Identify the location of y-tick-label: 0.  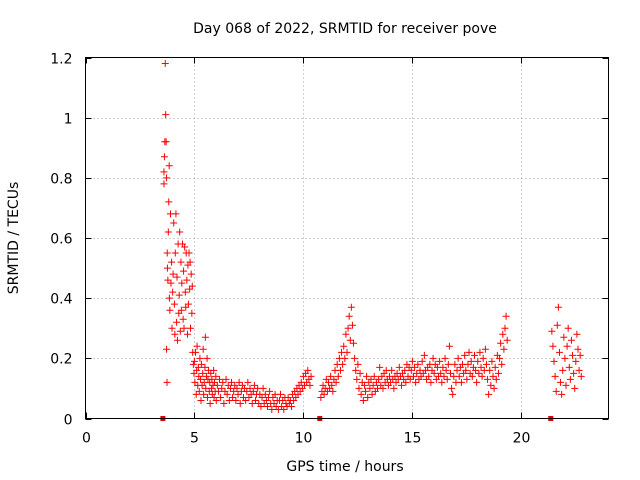
(68, 421).